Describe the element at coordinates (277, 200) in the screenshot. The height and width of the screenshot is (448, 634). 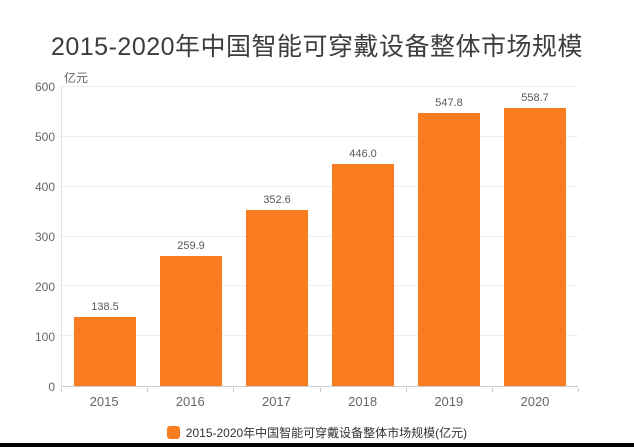
I see `bar-value-label: 352.6` at that location.